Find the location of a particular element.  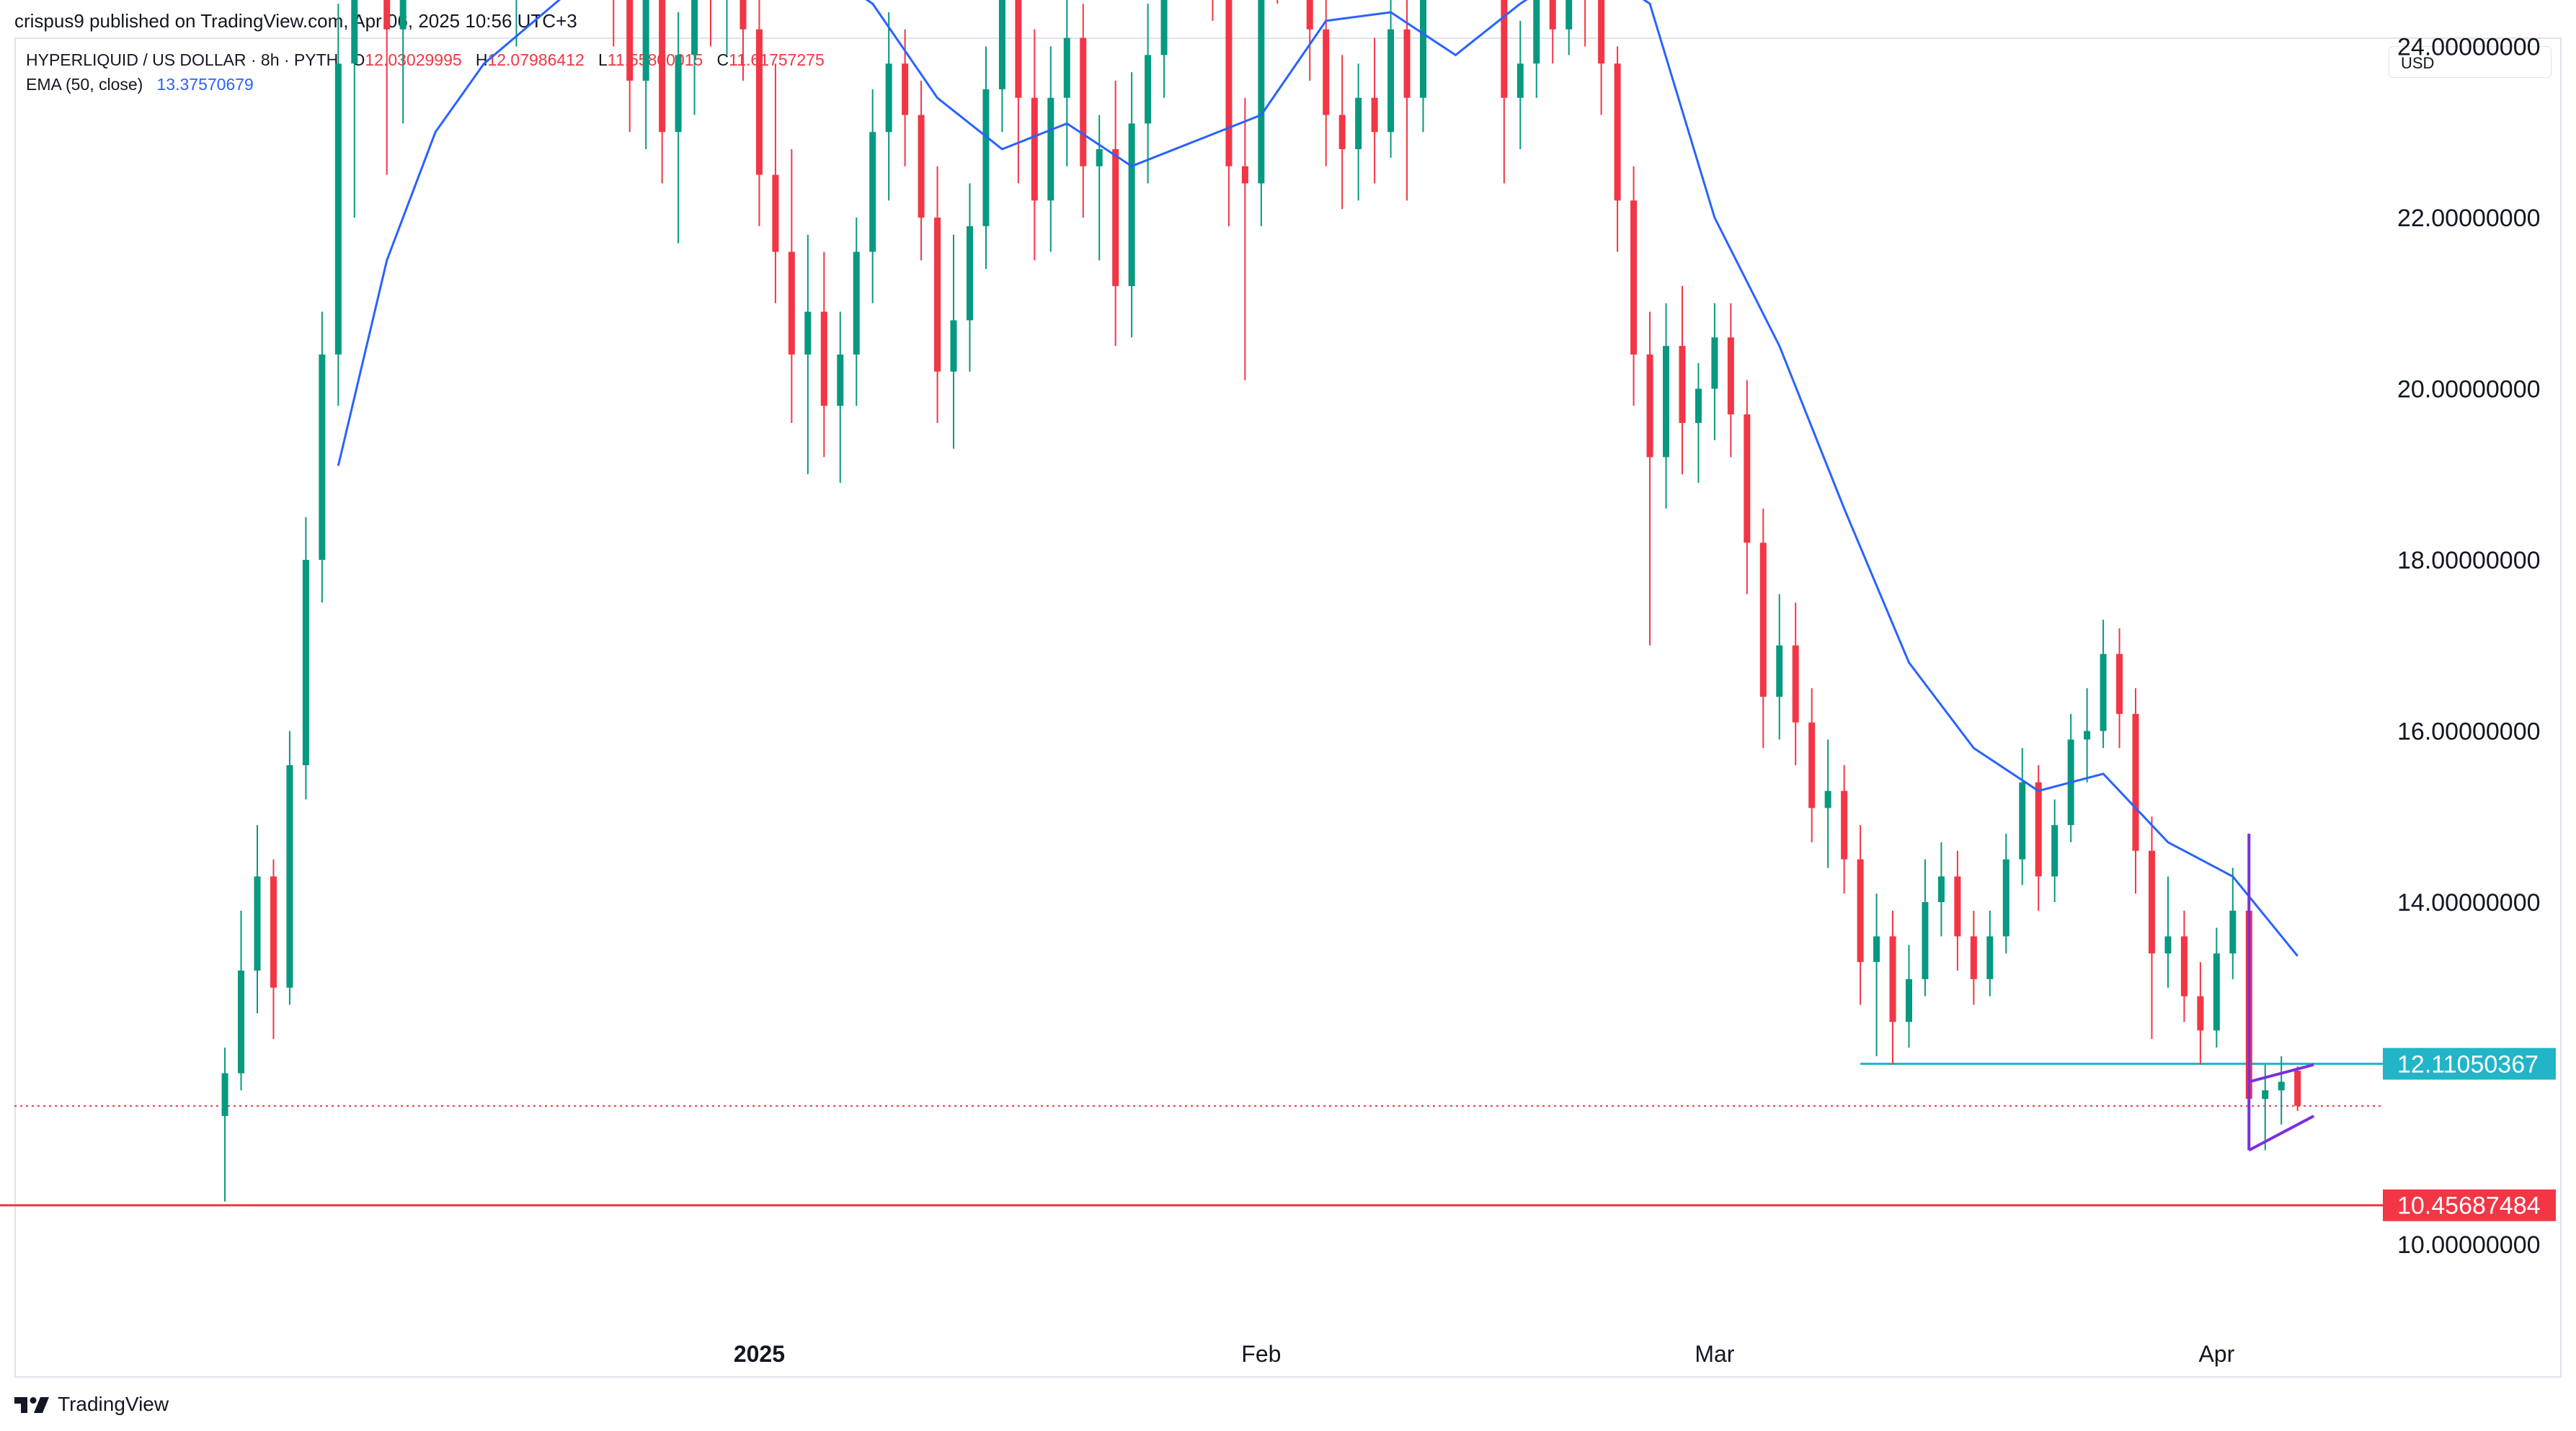

flag-lower-line is located at coordinates (2281, 1133).